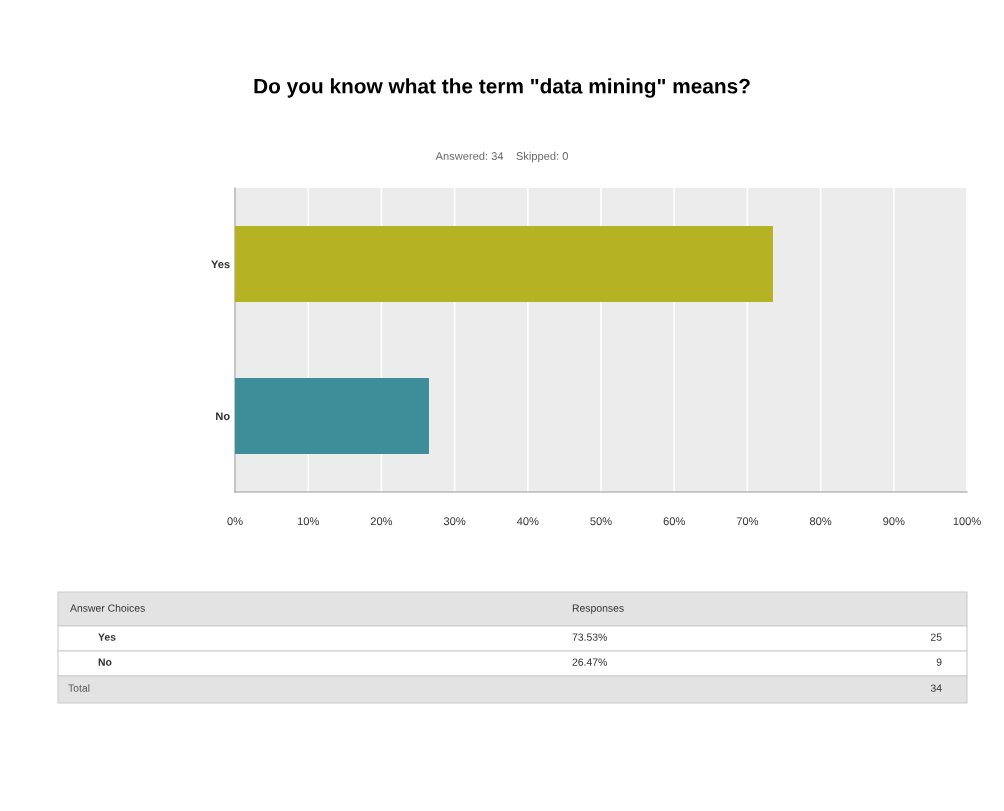 This screenshot has width=1004, height=811. What do you see at coordinates (820, 521) in the screenshot?
I see `x-tick-label: 80%` at bounding box center [820, 521].